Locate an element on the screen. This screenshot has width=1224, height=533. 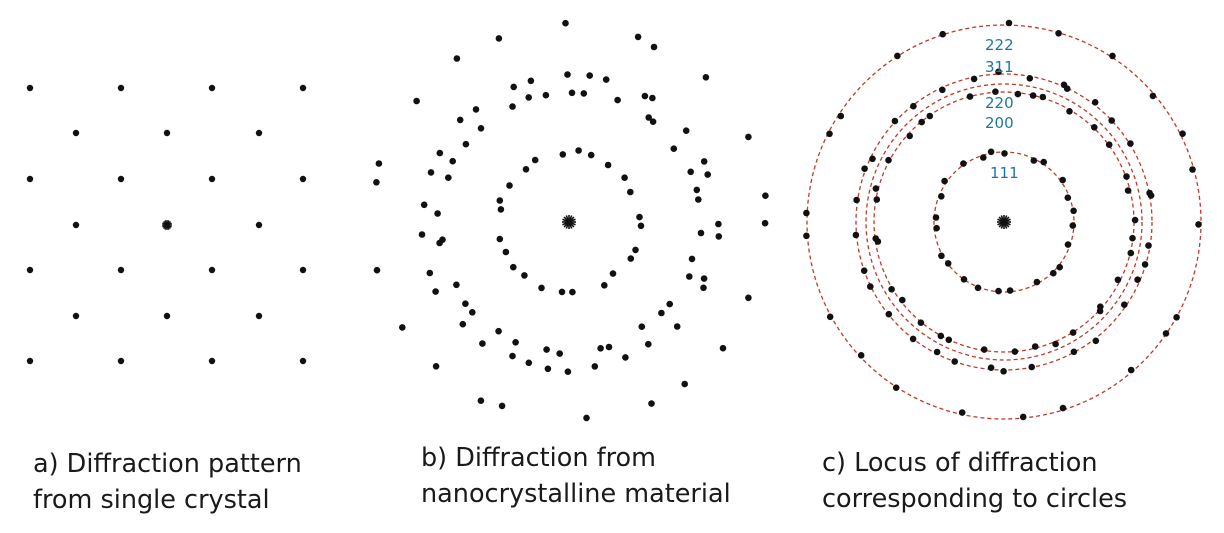
central-beam is located at coordinates (1004, 222).